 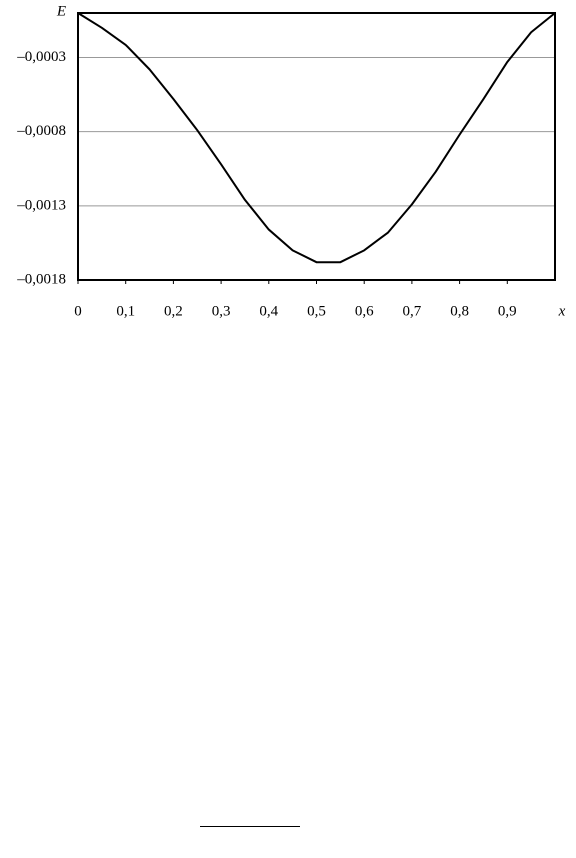 What do you see at coordinates (412, 311) in the screenshot?
I see `x-tick-label: 0,7` at bounding box center [412, 311].